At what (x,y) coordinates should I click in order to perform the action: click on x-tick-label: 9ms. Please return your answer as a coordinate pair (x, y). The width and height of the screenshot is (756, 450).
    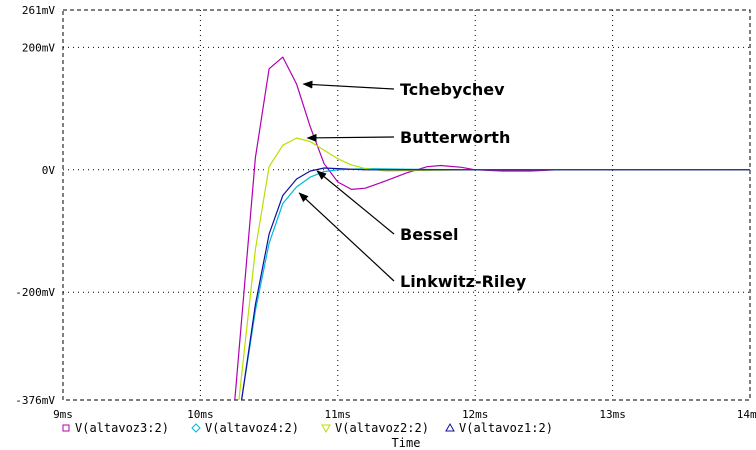
    Looking at the image, I should click on (63, 414).